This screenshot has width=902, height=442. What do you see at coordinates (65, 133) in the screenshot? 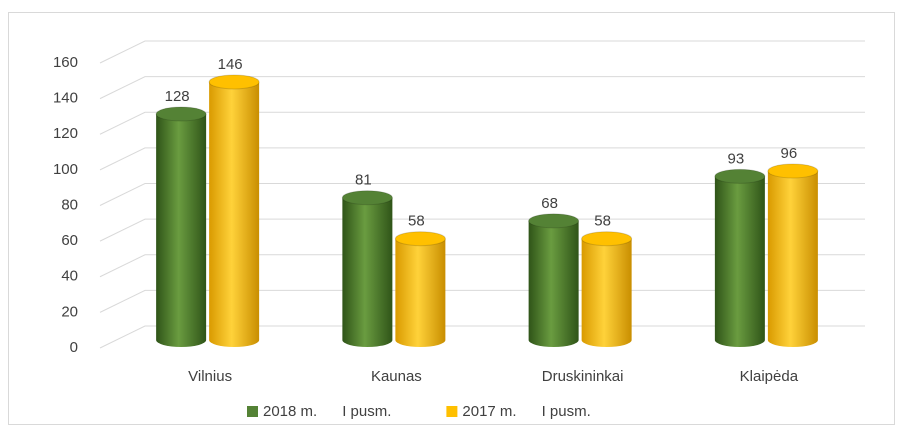
I see `y-tick-label: 120` at bounding box center [65, 133].